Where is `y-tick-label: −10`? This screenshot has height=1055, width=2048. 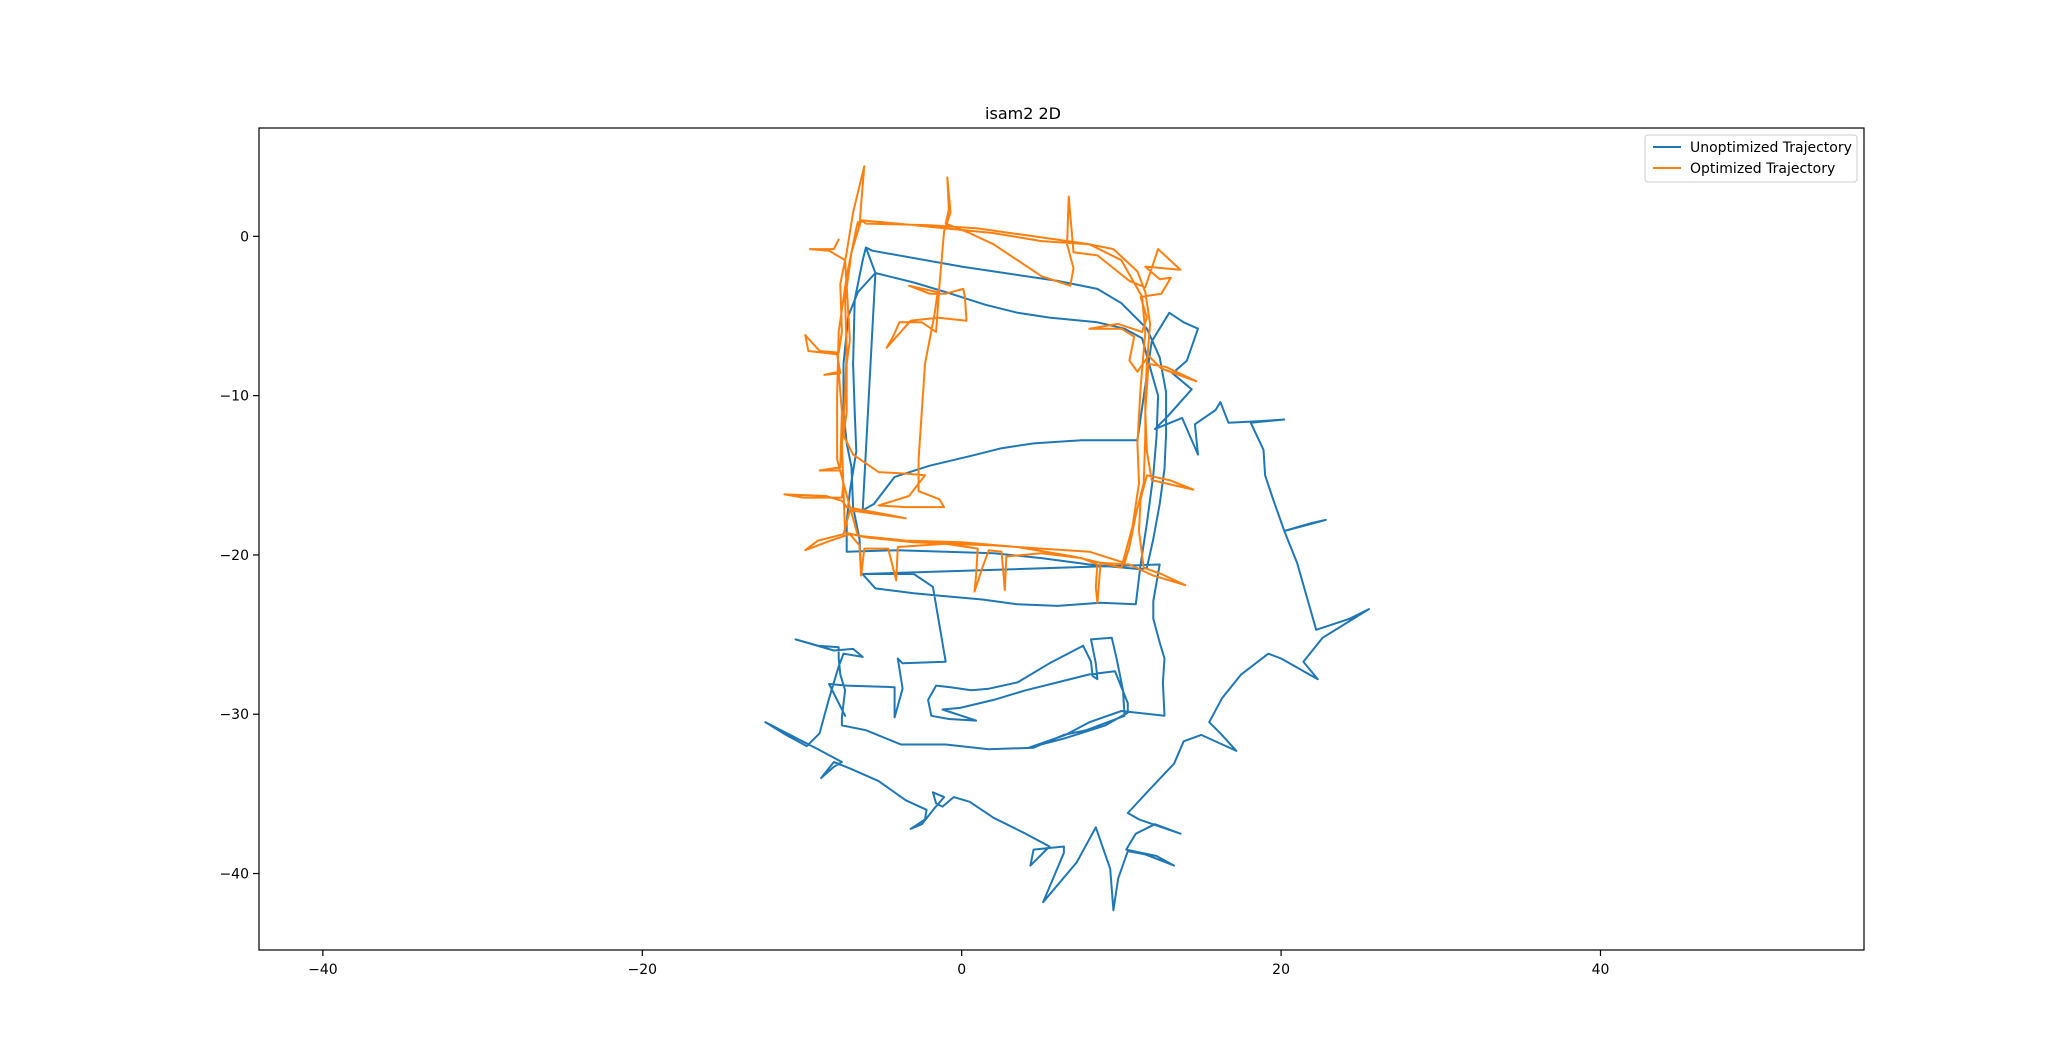
y-tick-label: −10 is located at coordinates (234, 397).